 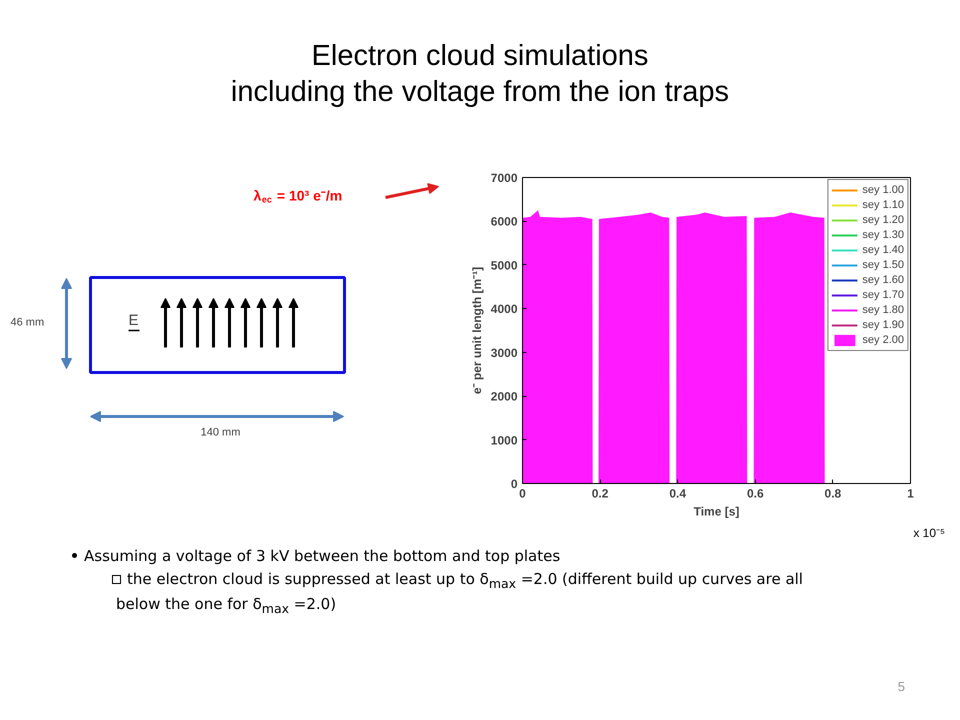 What do you see at coordinates (504, 397) in the screenshot?
I see `y-tick-label: 2000` at bounding box center [504, 397].